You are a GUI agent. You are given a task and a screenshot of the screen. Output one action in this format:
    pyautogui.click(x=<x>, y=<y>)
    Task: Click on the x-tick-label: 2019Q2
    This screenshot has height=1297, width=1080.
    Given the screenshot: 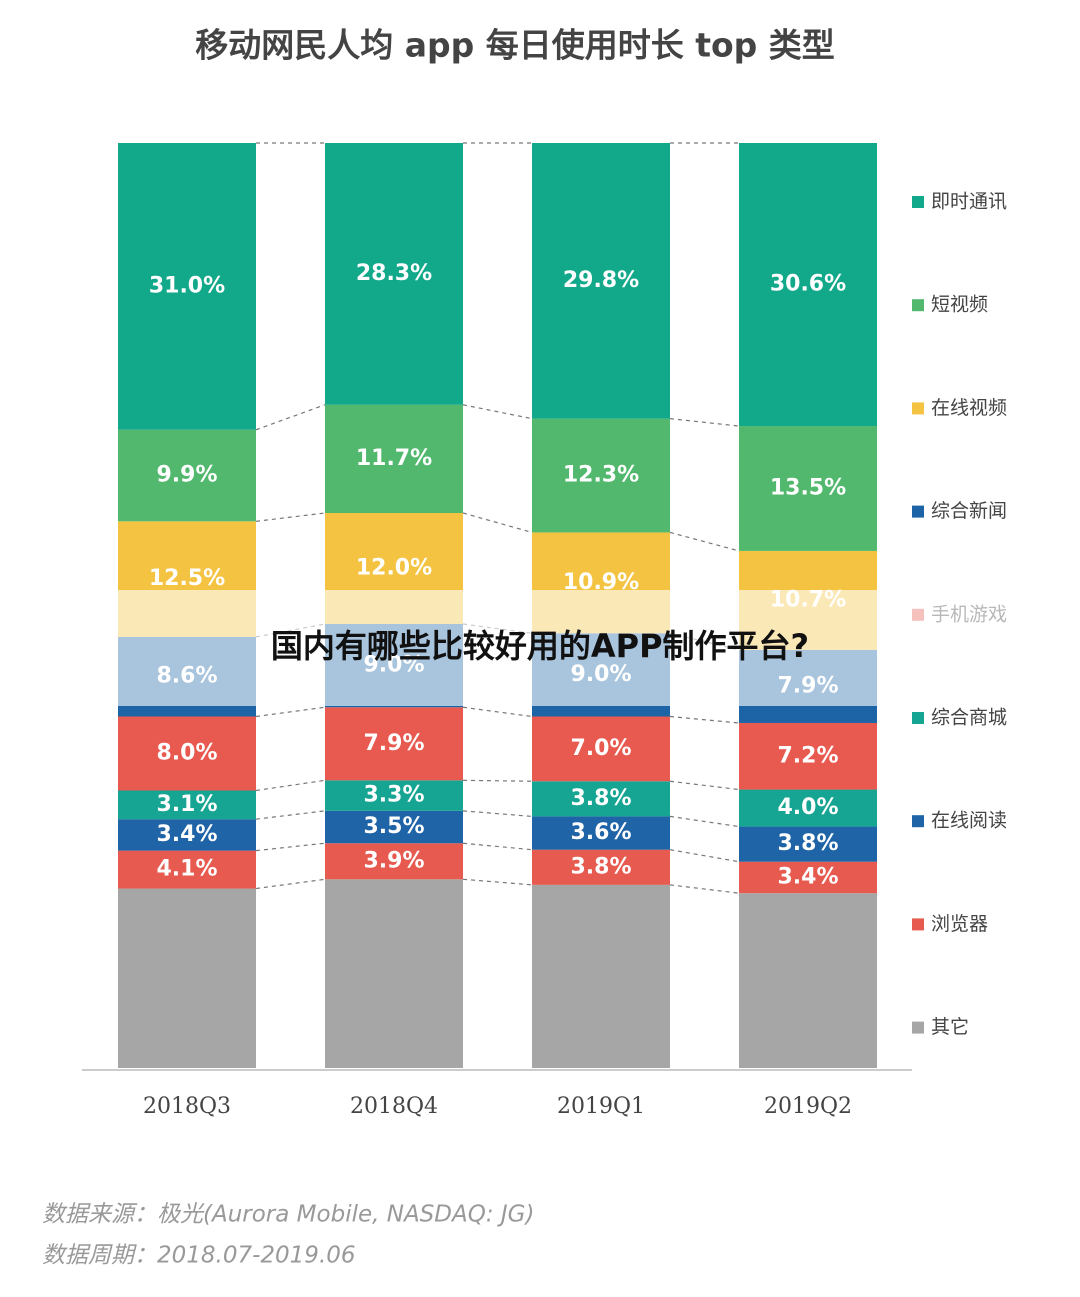 What is the action you would take?
    pyautogui.click(x=808, y=1106)
    